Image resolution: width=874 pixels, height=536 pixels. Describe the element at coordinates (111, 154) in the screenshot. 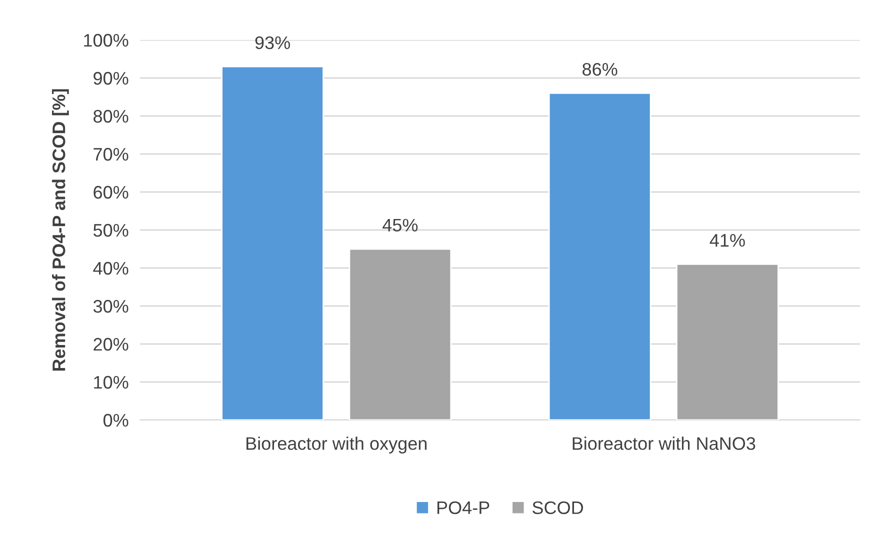

I see `y-tick-label: 70%` at that location.